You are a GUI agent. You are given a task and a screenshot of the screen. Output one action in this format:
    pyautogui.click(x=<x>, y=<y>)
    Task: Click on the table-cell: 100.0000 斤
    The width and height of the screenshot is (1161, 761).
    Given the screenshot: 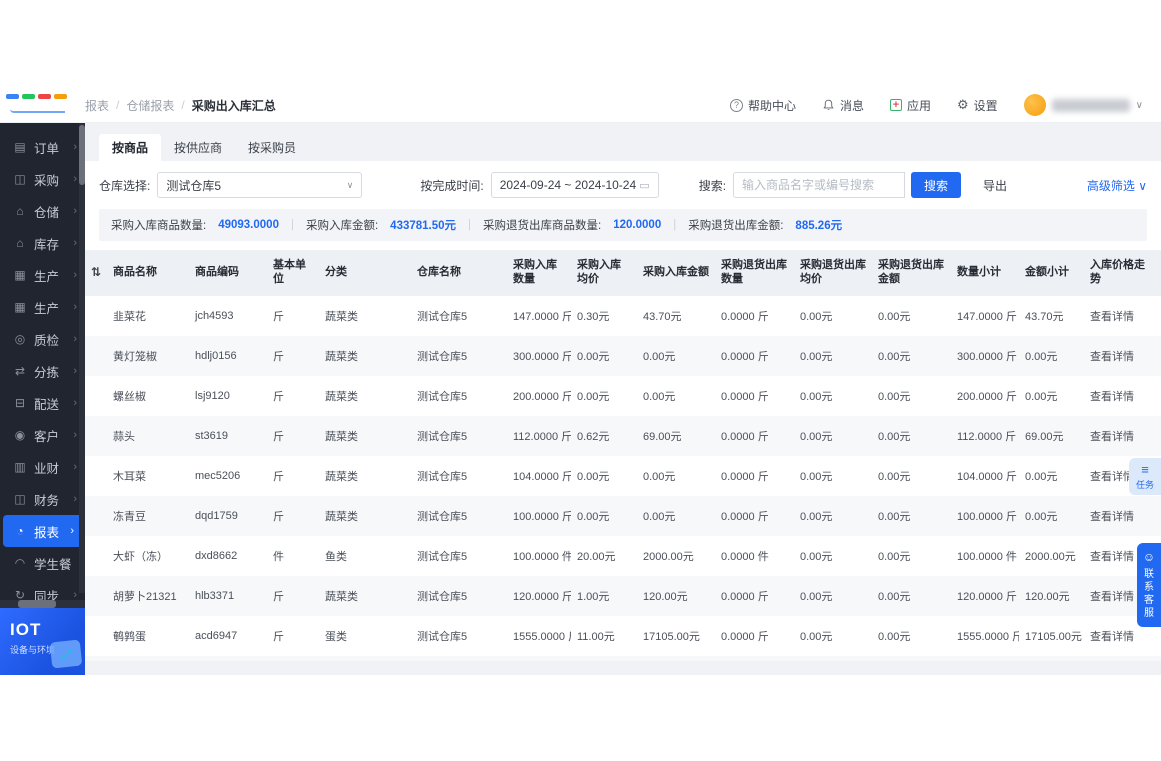 What is the action you would take?
    pyautogui.click(x=987, y=516)
    